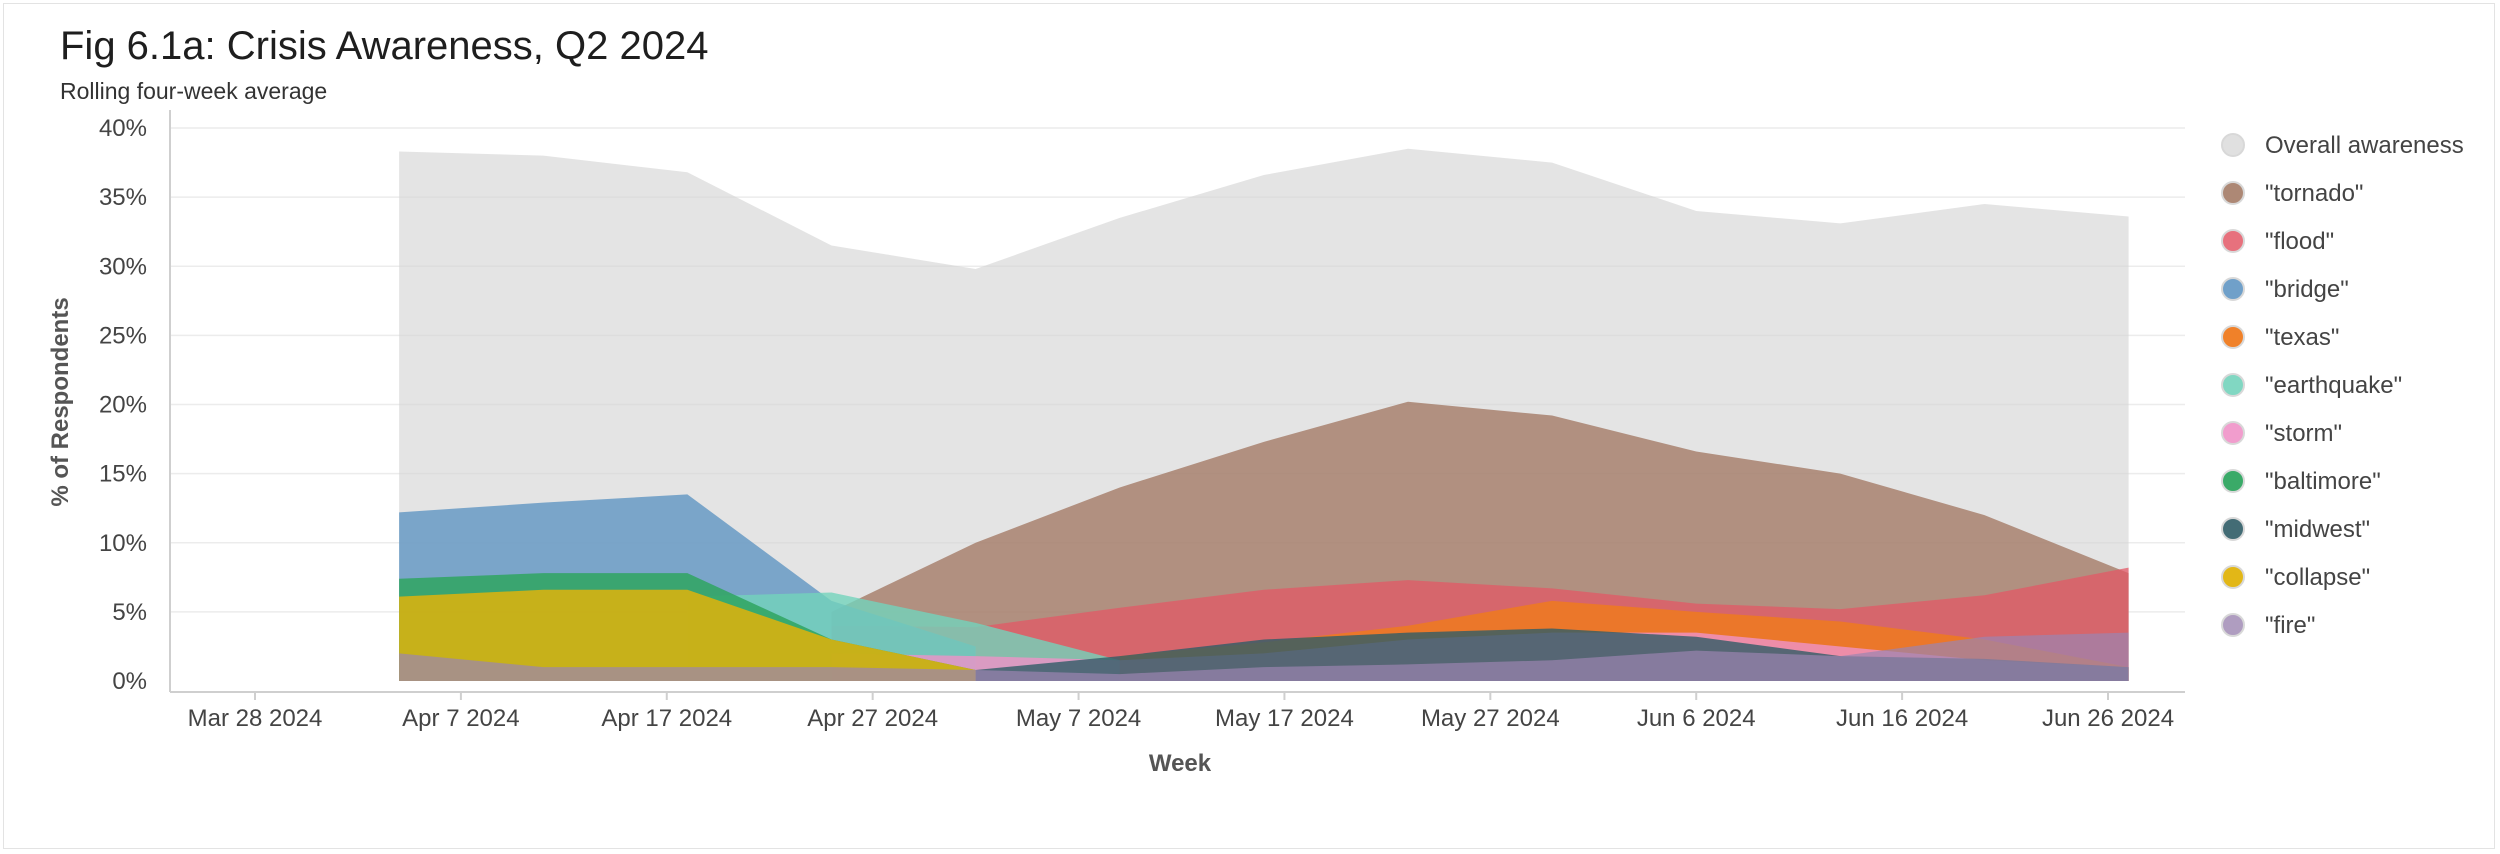 The height and width of the screenshot is (854, 2500). I want to click on x-tick-label: May 7 2024, so click(1078, 718).